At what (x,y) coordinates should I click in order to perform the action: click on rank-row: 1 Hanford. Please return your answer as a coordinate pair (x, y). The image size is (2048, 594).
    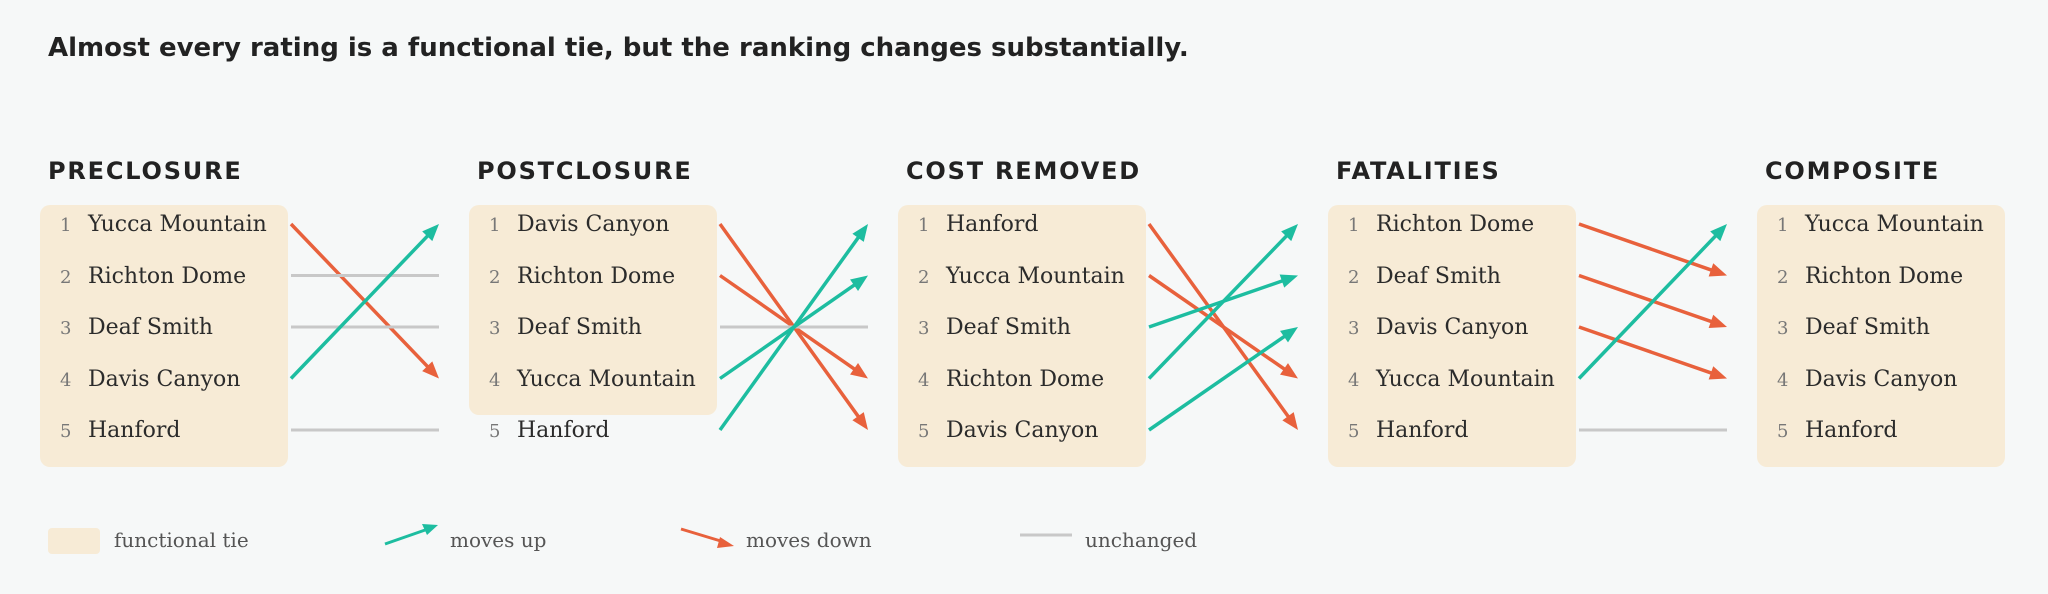
    Looking at the image, I should click on (972, 224).